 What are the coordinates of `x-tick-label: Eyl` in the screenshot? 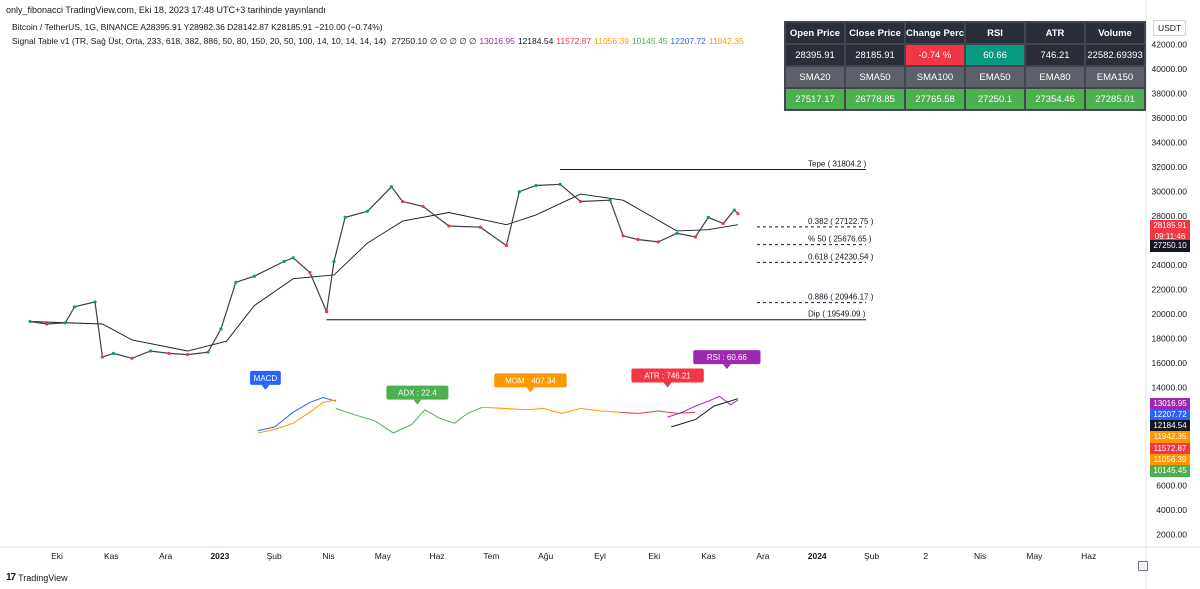 It's located at (600, 556).